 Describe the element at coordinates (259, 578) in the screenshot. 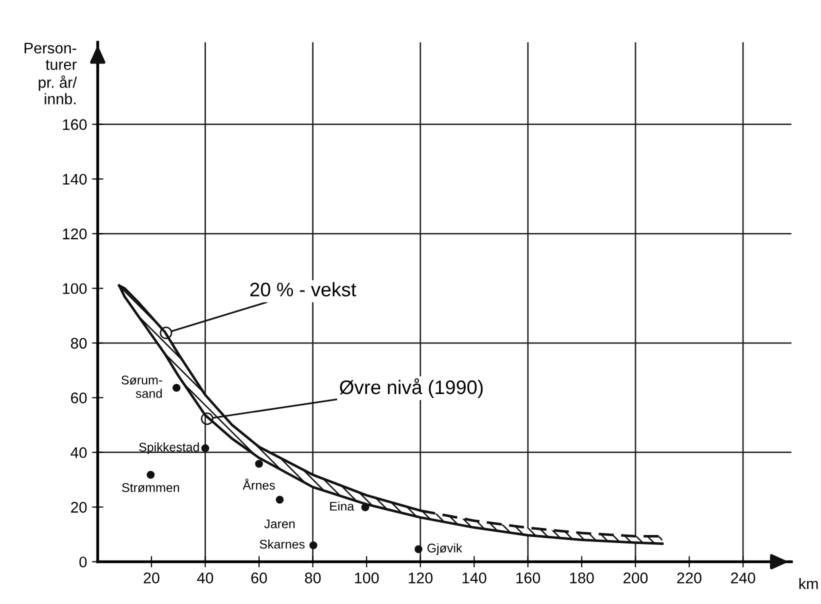

I see `x-tick-label: 60` at that location.